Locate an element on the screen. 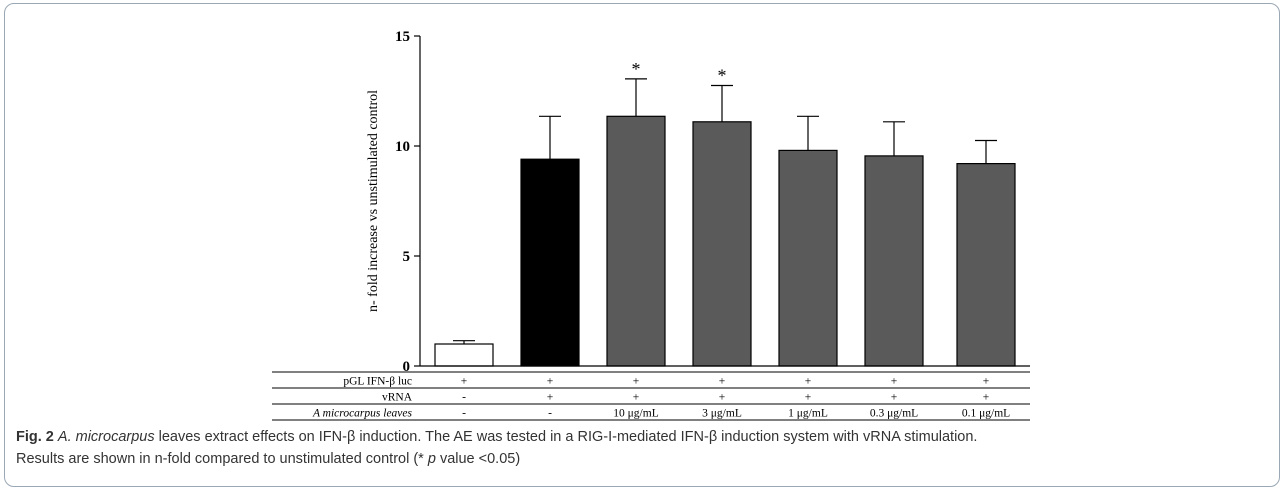 The image size is (1287, 495). table-cell: 3 μg/mL is located at coordinates (722, 414).